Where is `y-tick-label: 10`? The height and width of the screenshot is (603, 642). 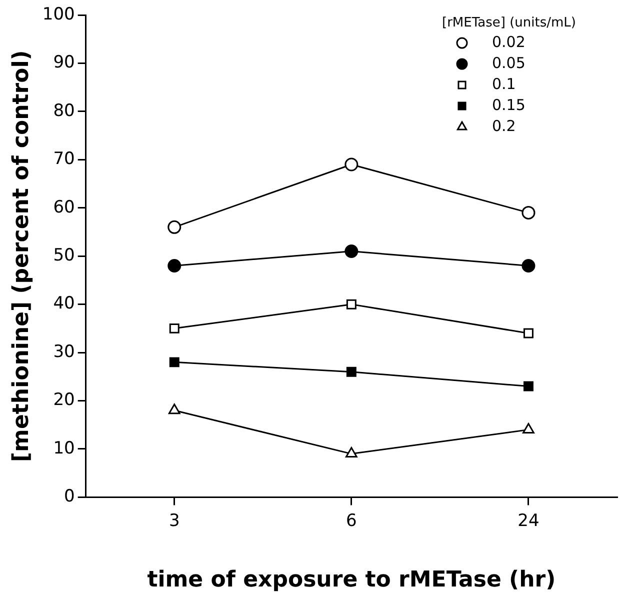
y-tick-label: 10 is located at coordinates (64, 448).